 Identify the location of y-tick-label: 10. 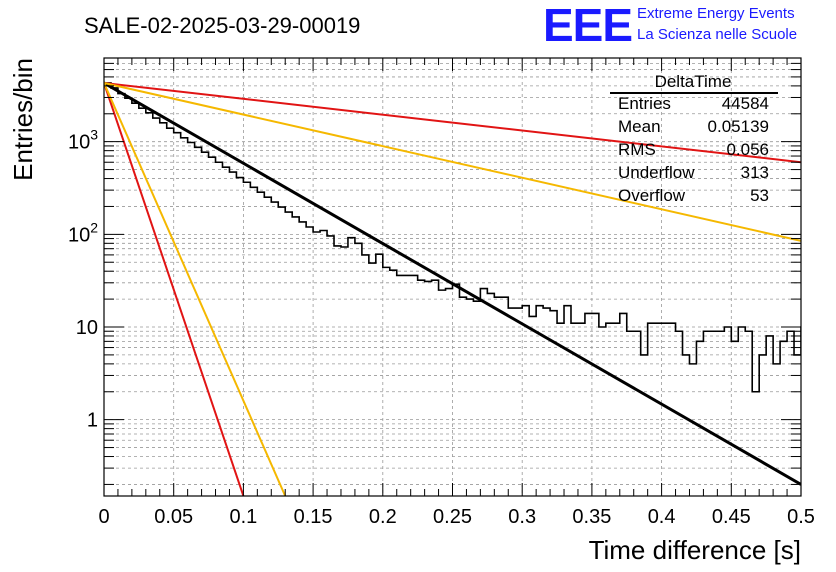
(87, 328).